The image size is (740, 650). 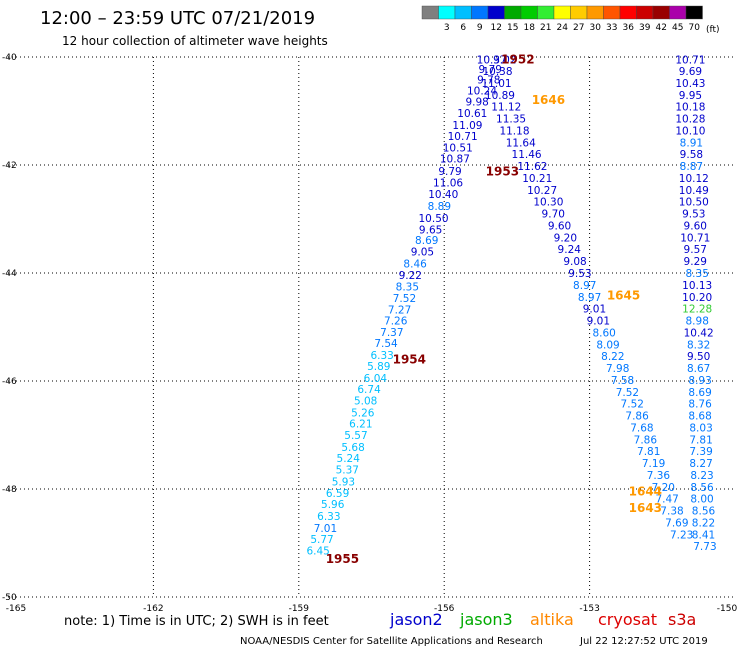 What do you see at coordinates (653, 464) in the screenshot?
I see `swh-value-label: 7.19` at bounding box center [653, 464].